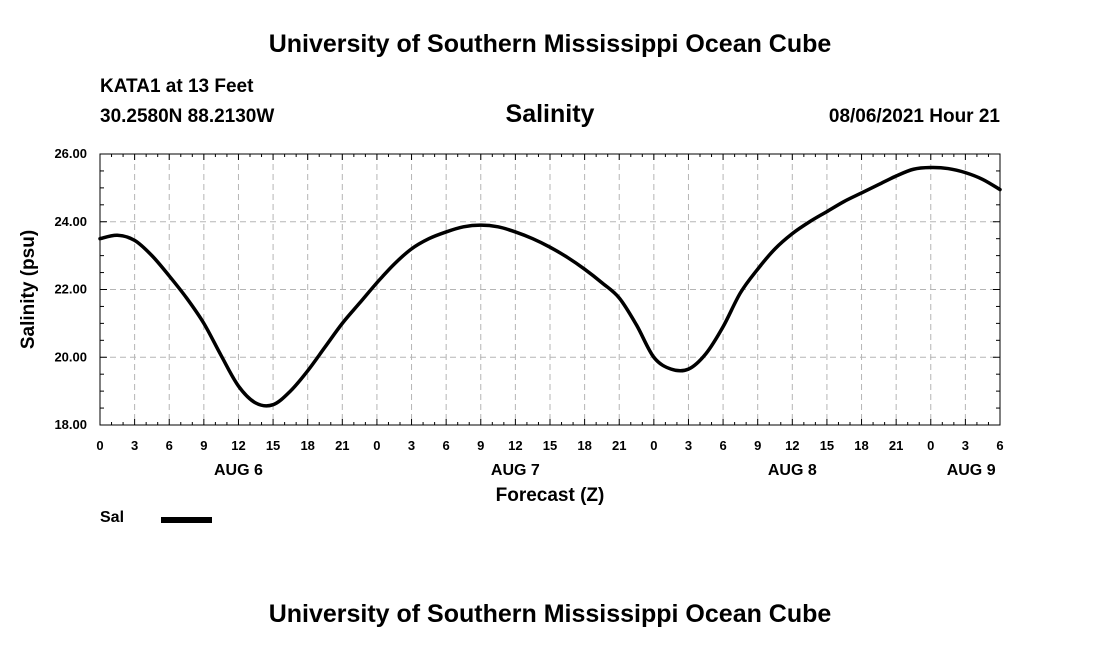 The width and height of the screenshot is (1100, 650). What do you see at coordinates (112, 517) in the screenshot?
I see `legend-label: Sal` at bounding box center [112, 517].